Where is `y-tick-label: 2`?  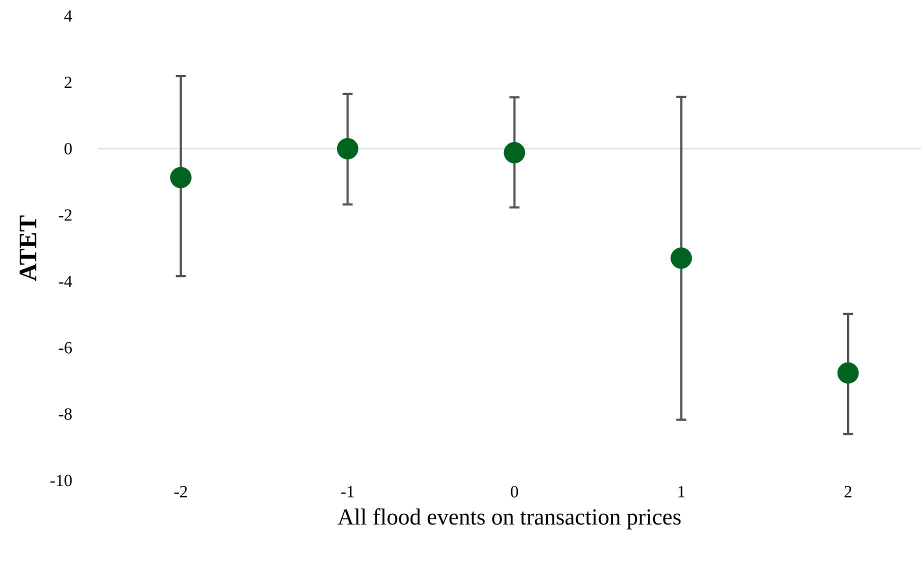 y-tick-label: 2 is located at coordinates (68, 82).